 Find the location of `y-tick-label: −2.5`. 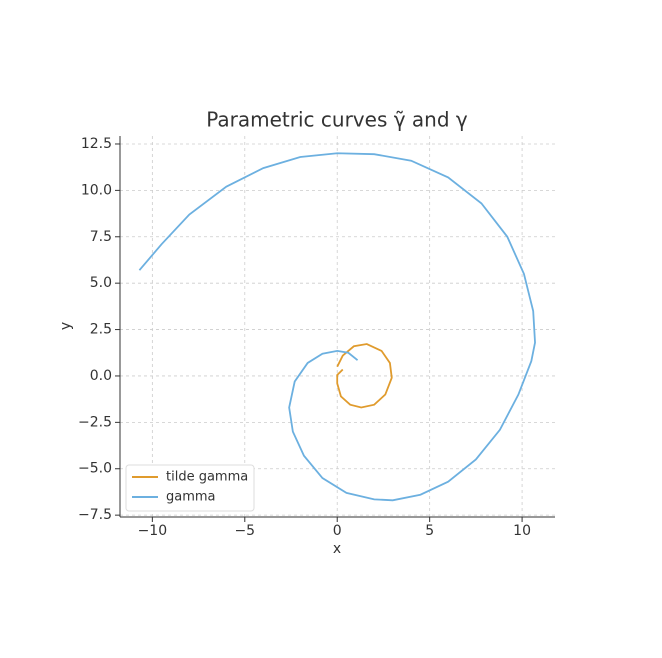

y-tick-label: −2.5 is located at coordinates (95, 422).